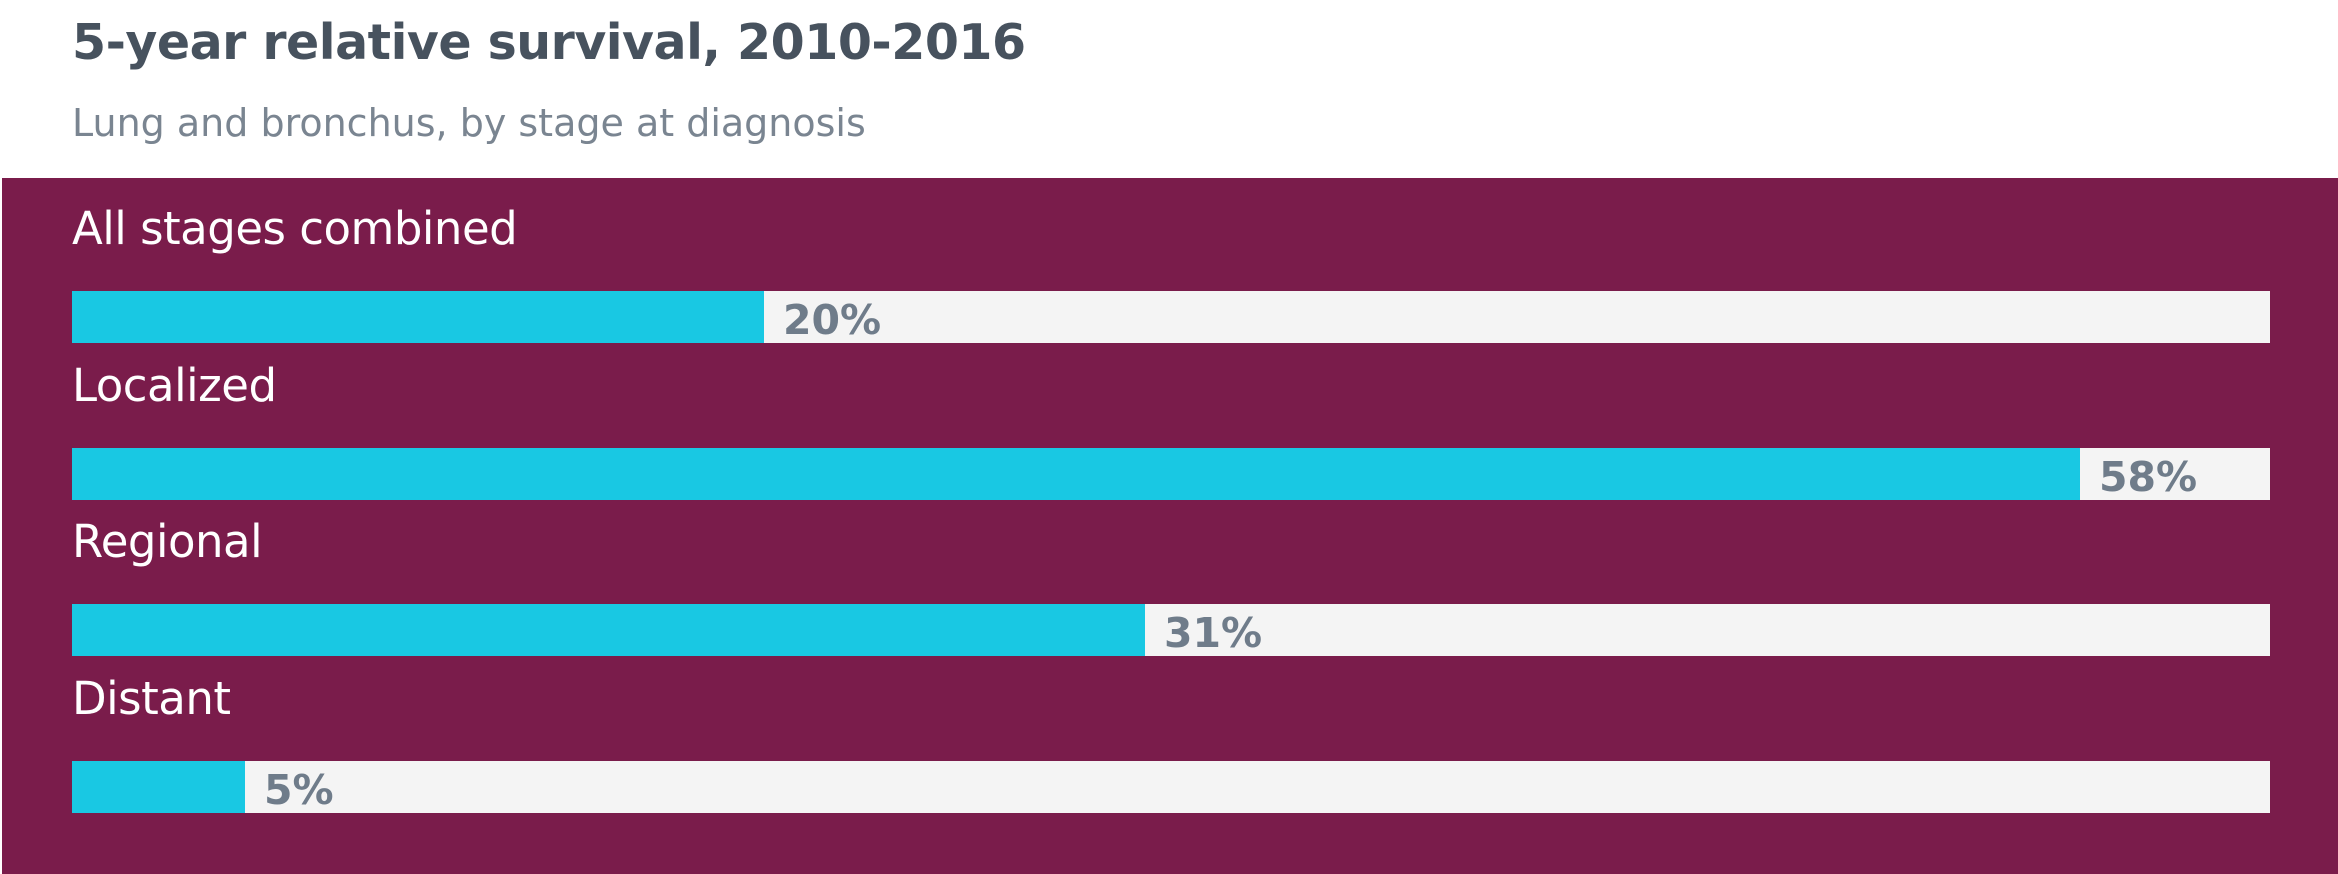 Image resolution: width=2338 pixels, height=874 pixels. Describe the element at coordinates (2148, 476) in the screenshot. I see `value-label: 58%` at that location.